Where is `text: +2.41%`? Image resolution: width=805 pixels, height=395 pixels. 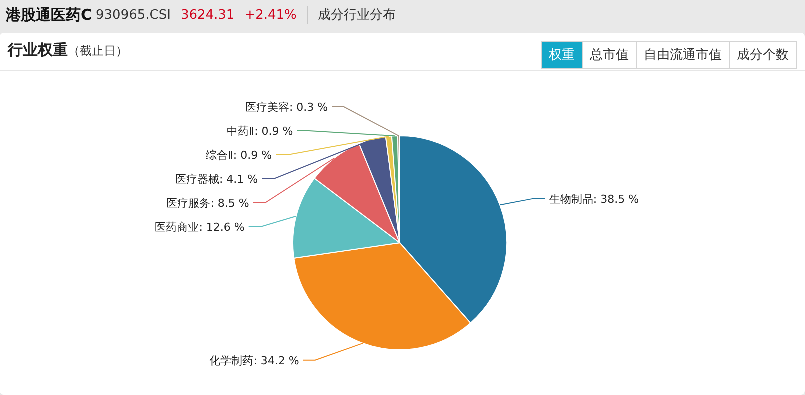
text: +2.41% is located at coordinates (270, 15).